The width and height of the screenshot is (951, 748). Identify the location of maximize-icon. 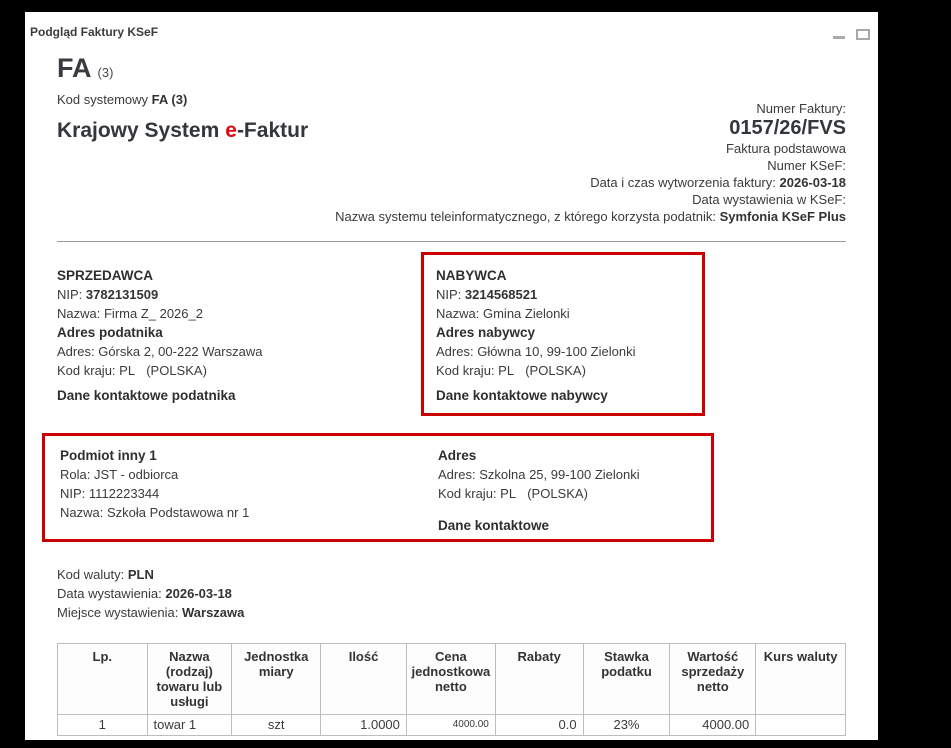
(863, 34).